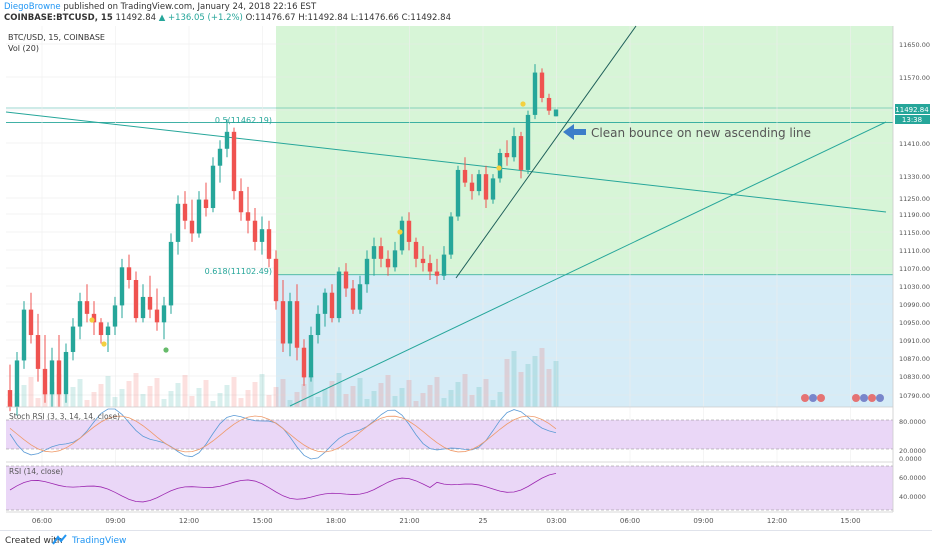 The width and height of the screenshot is (932, 551). Describe the element at coordinates (914, 323) in the screenshot. I see `price-tick-label: 10950.00` at that location.